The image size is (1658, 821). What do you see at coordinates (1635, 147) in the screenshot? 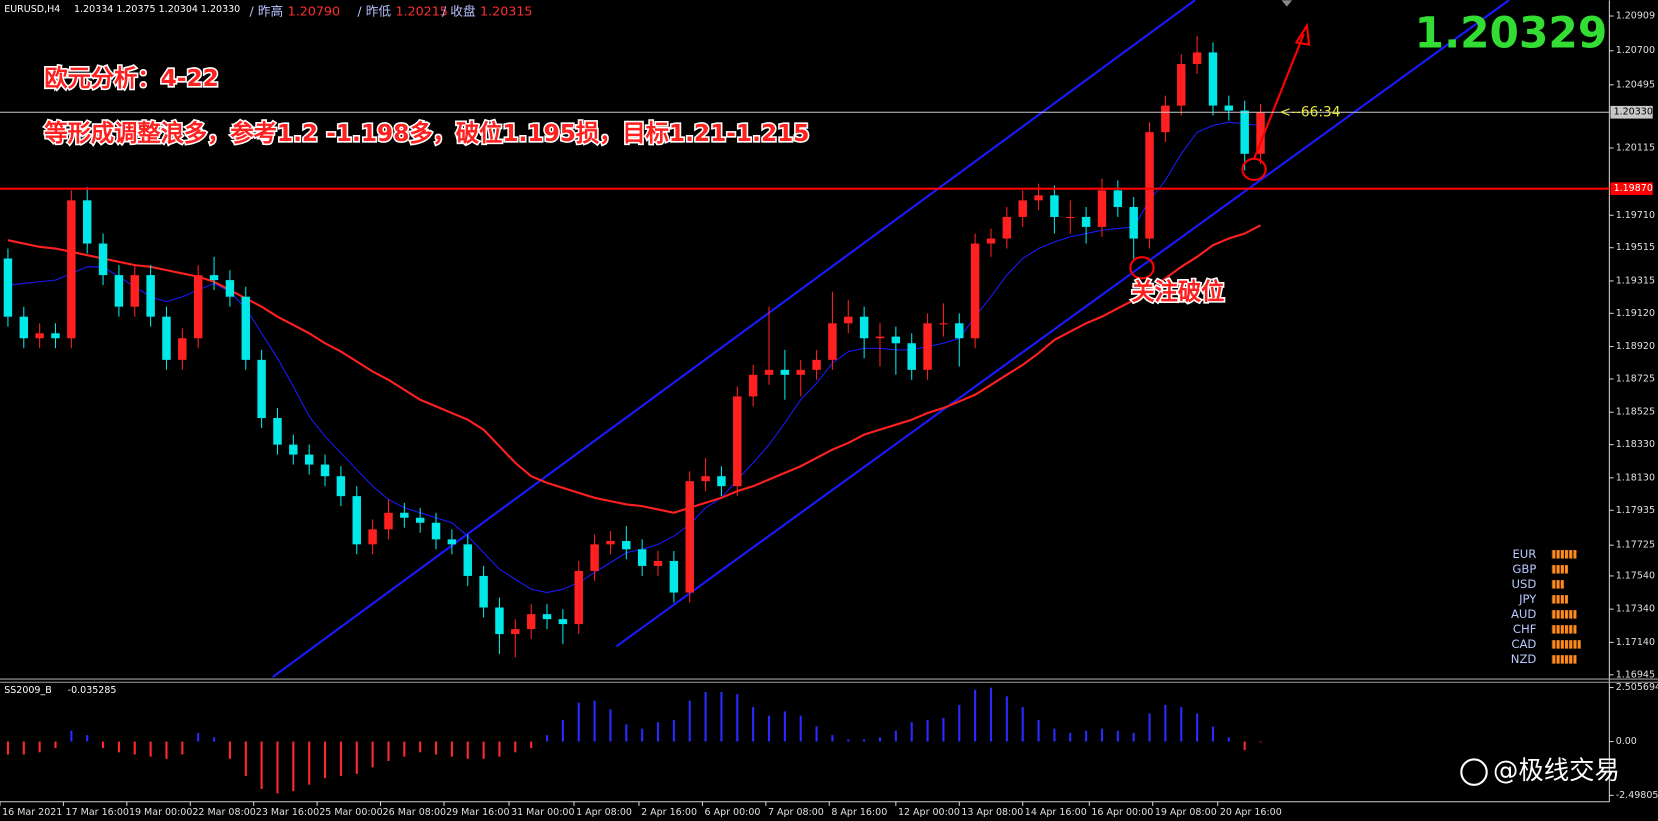
I see `y-tick-label: 1.20115` at bounding box center [1635, 147].